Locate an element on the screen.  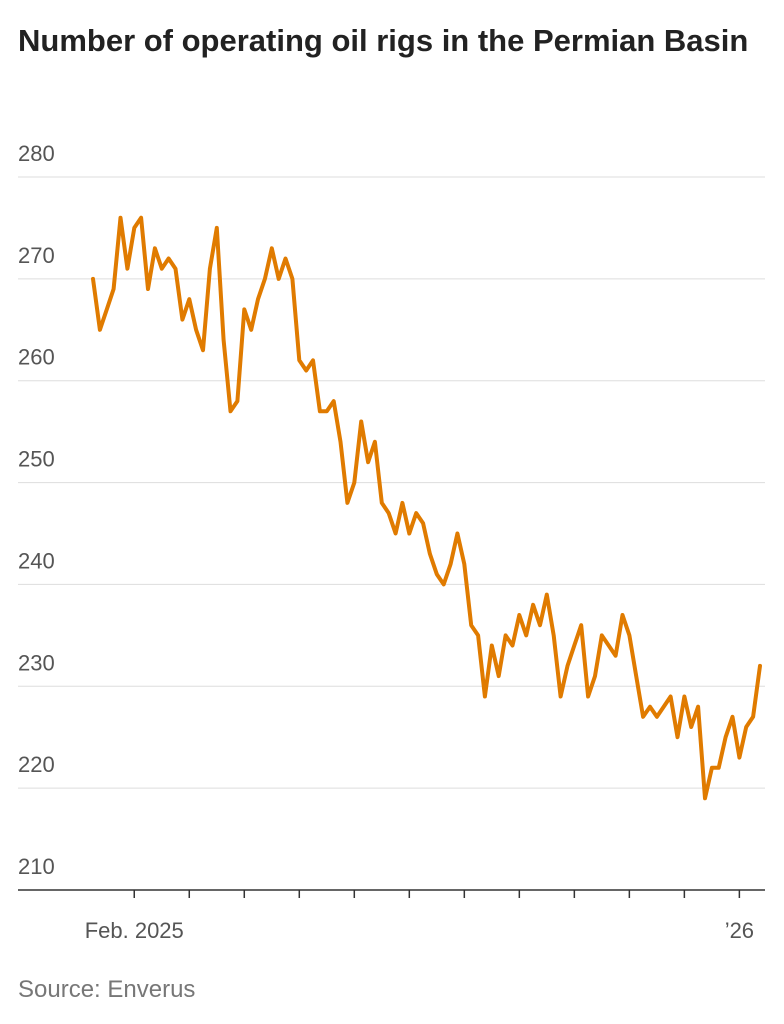
y-tick-label: 270 is located at coordinates (36, 255).